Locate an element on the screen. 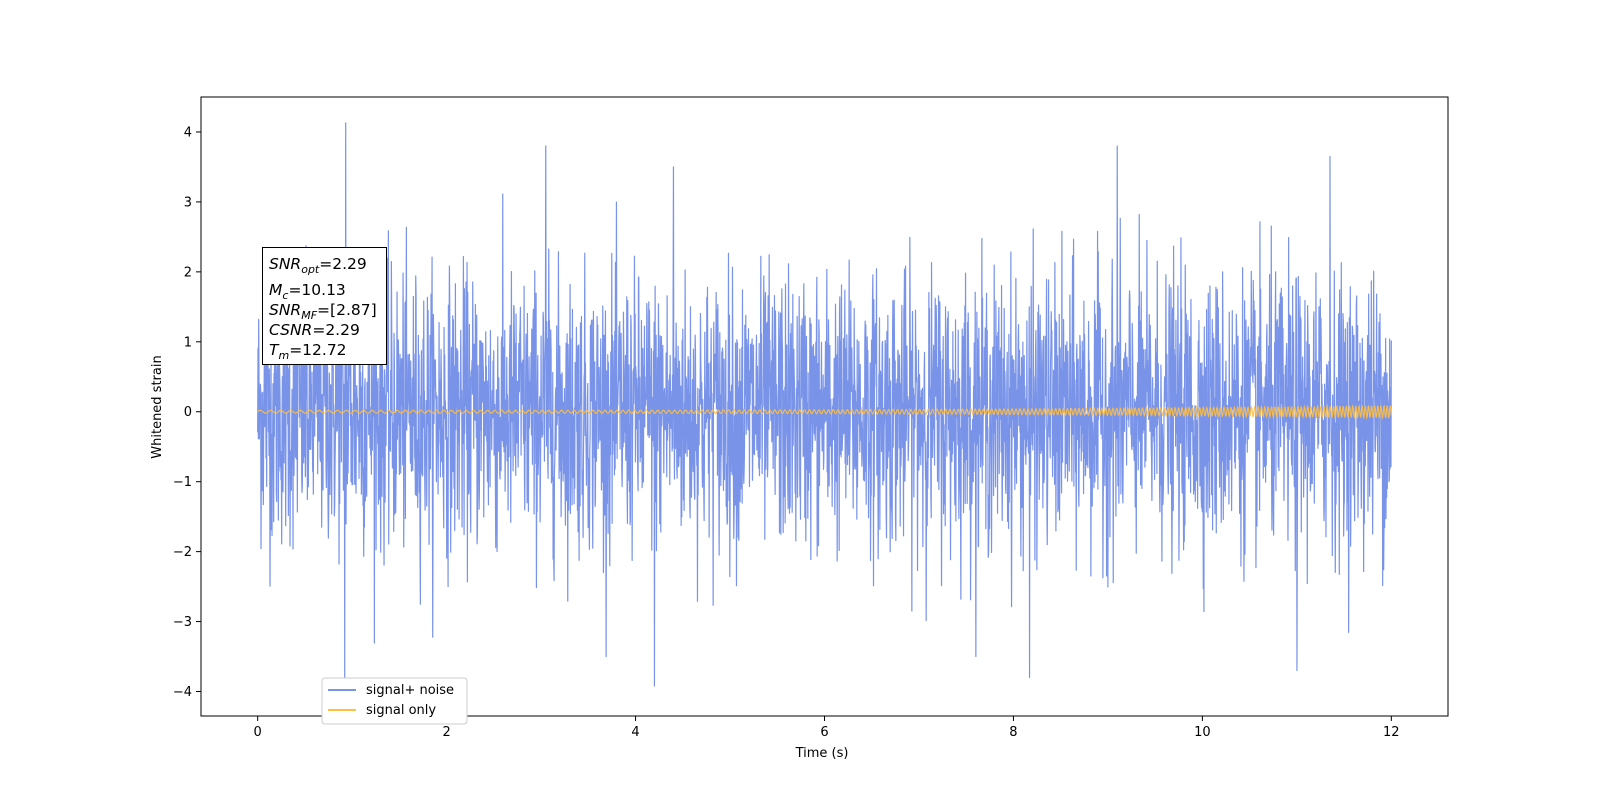 The width and height of the screenshot is (1600, 800). legend-frame is located at coordinates (394, 701).